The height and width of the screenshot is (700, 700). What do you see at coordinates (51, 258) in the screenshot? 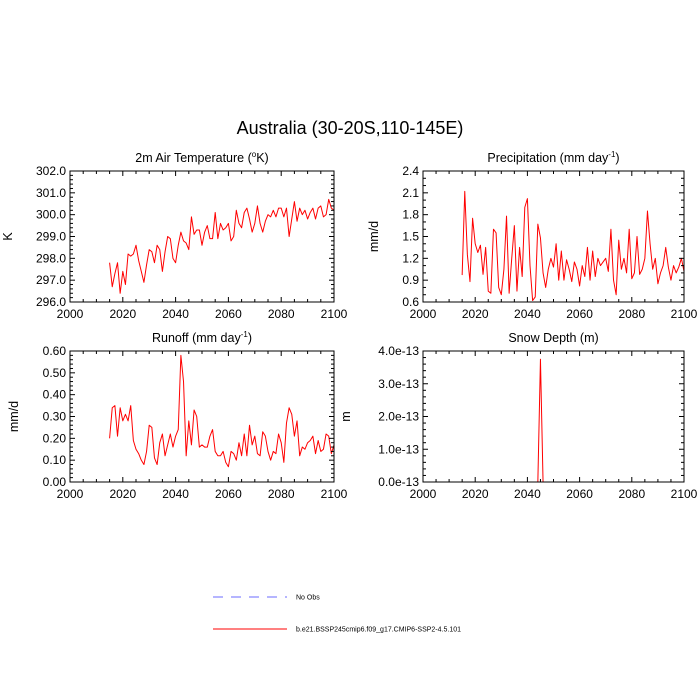
I see `y-tick-label: 298.0` at bounding box center [51, 258].